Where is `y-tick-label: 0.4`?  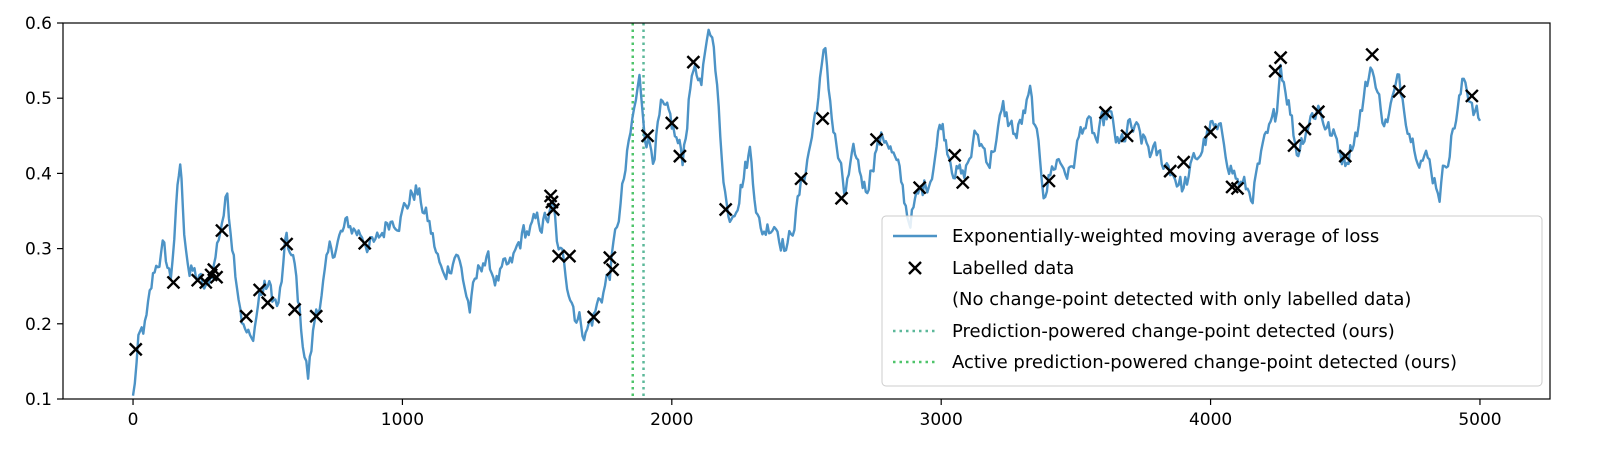 y-tick-label: 0.4 is located at coordinates (38, 174).